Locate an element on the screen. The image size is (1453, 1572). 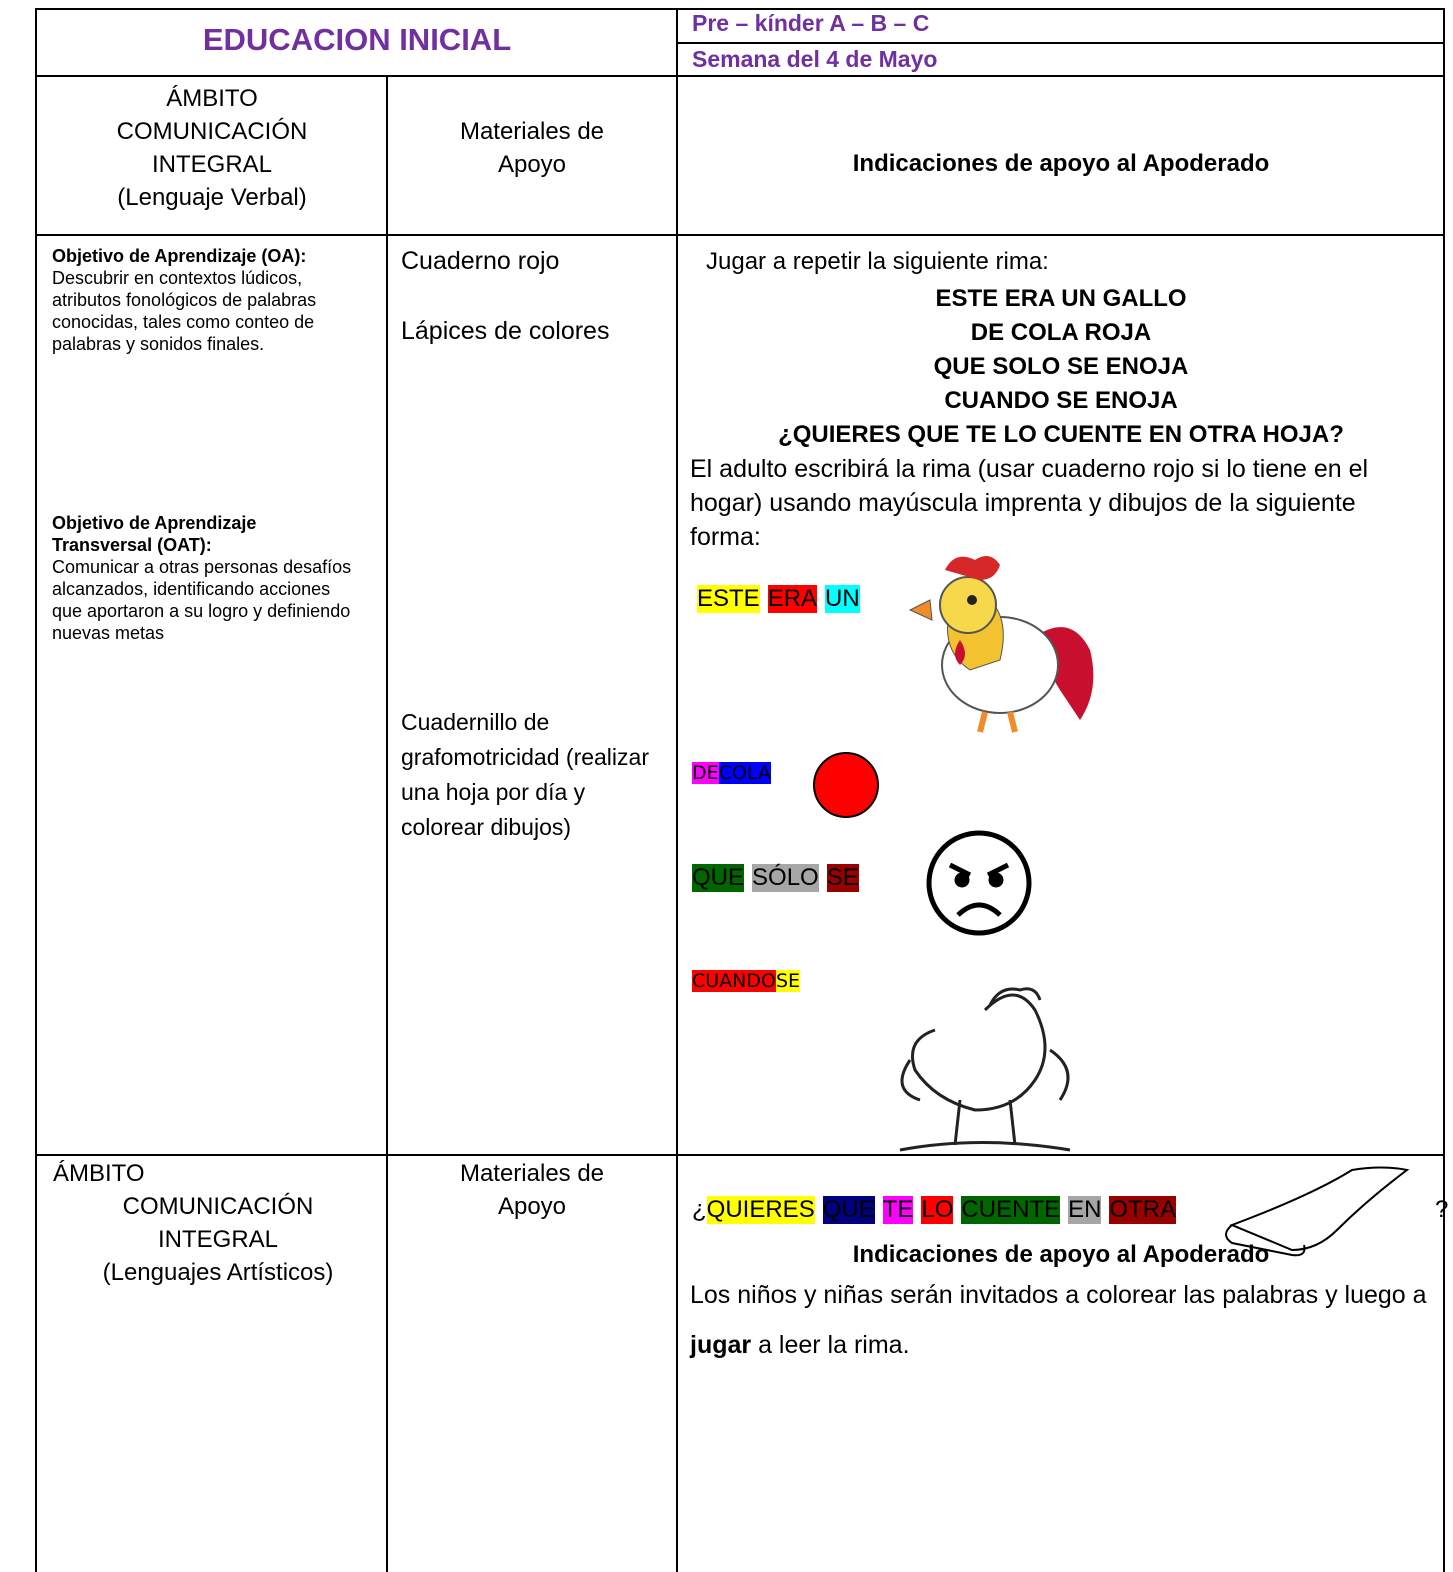
highlighted-word: ERA is located at coordinates (792, 599).